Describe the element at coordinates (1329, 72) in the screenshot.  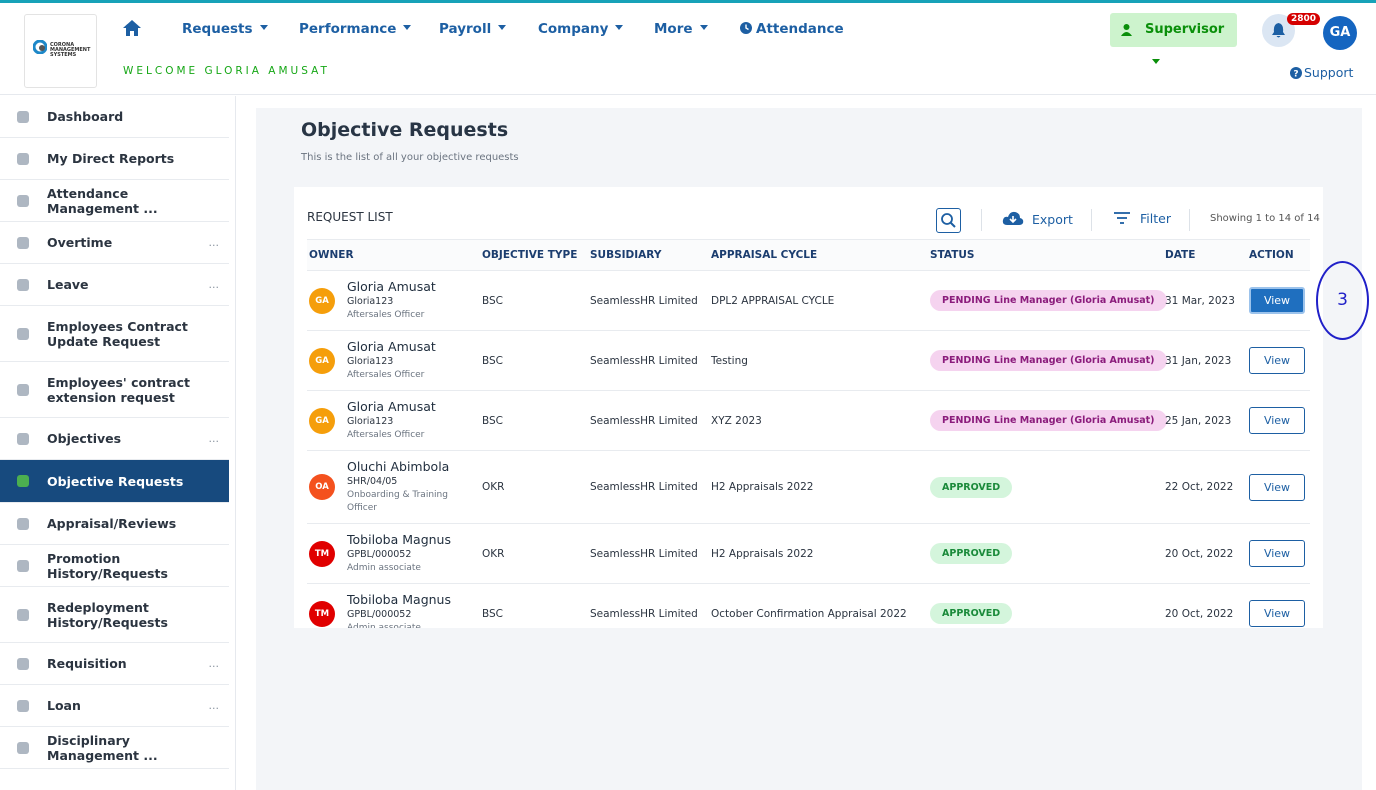
I see `support-label: Support` at that location.